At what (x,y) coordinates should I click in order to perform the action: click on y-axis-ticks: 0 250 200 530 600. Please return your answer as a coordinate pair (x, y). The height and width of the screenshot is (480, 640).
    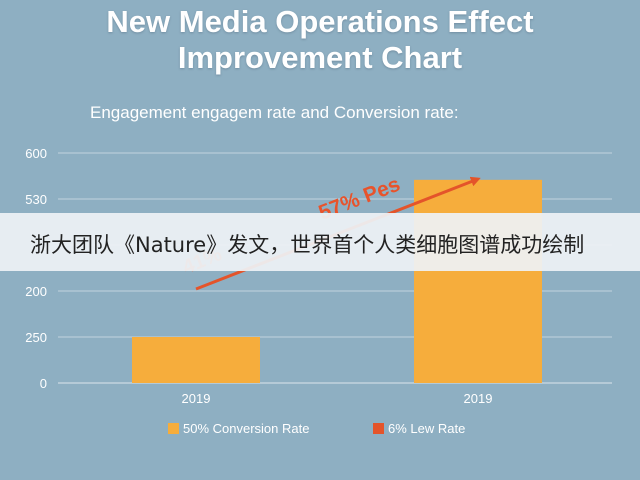
    Looking at the image, I should click on (36, 268).